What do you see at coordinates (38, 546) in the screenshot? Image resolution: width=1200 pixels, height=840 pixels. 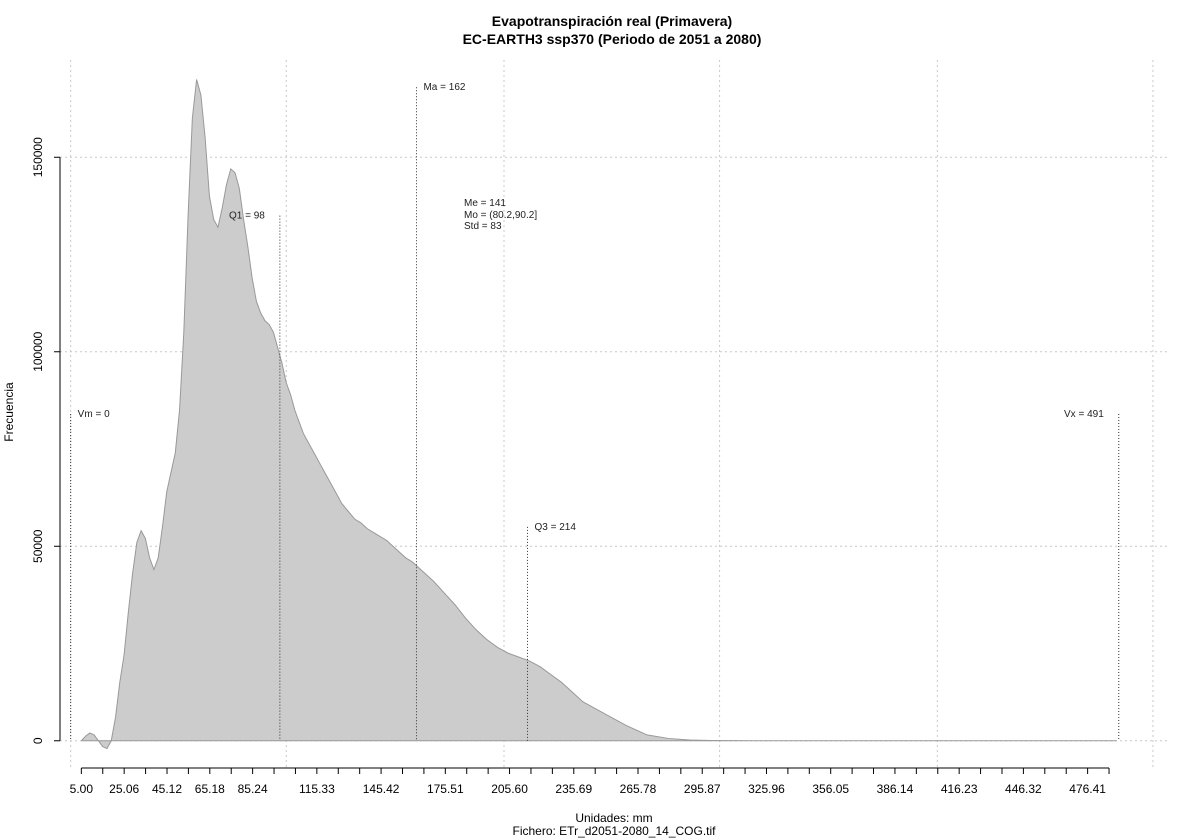 I see `y-tick-label-1: 50000` at bounding box center [38, 546].